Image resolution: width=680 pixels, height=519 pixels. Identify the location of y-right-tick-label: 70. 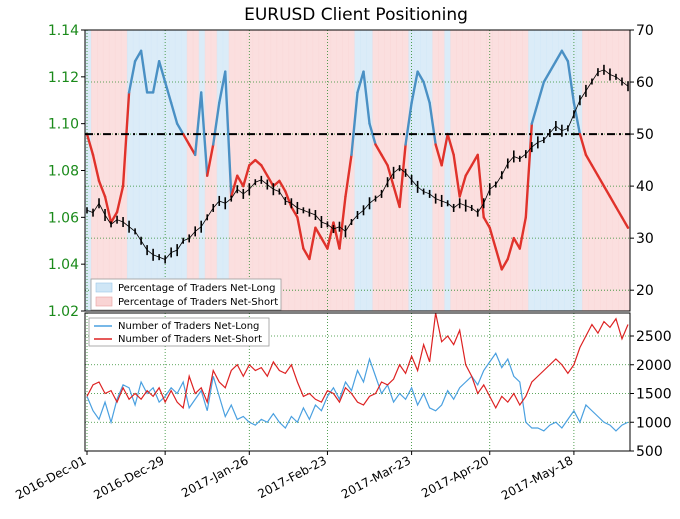
(645, 31).